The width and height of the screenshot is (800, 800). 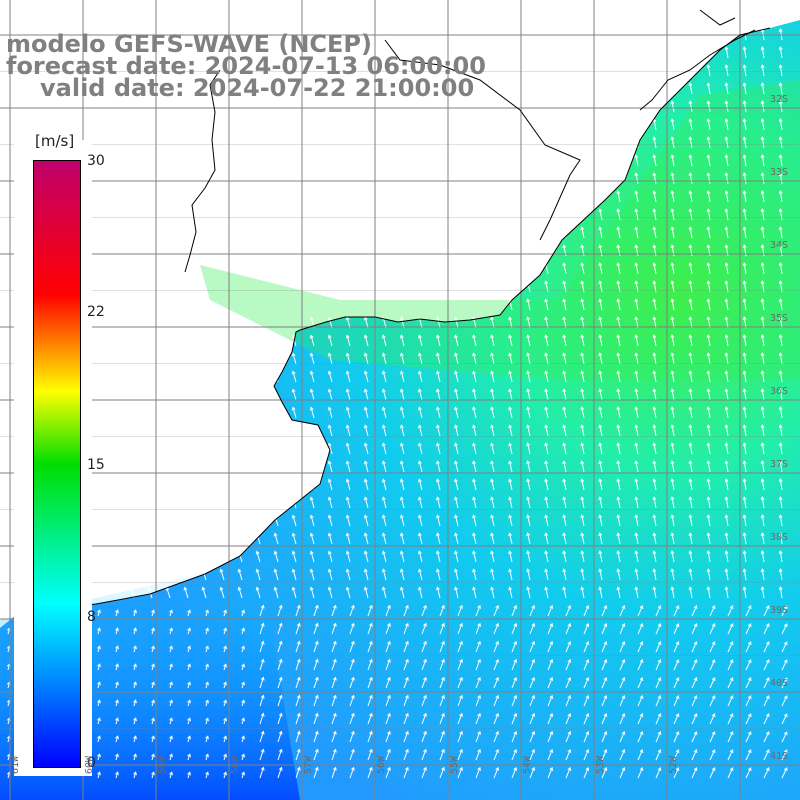 I want to click on colorbar-tick-0: 0, so click(x=91, y=763).